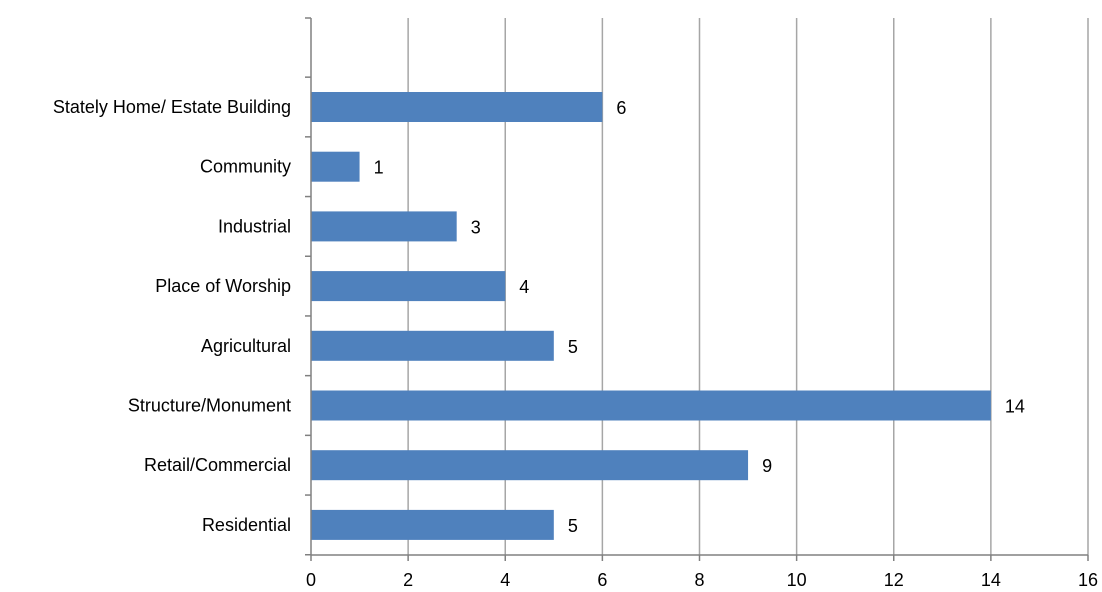 The image size is (1102, 592). Describe the element at coordinates (408, 286) in the screenshot. I see `bar-place-of-worship` at that location.